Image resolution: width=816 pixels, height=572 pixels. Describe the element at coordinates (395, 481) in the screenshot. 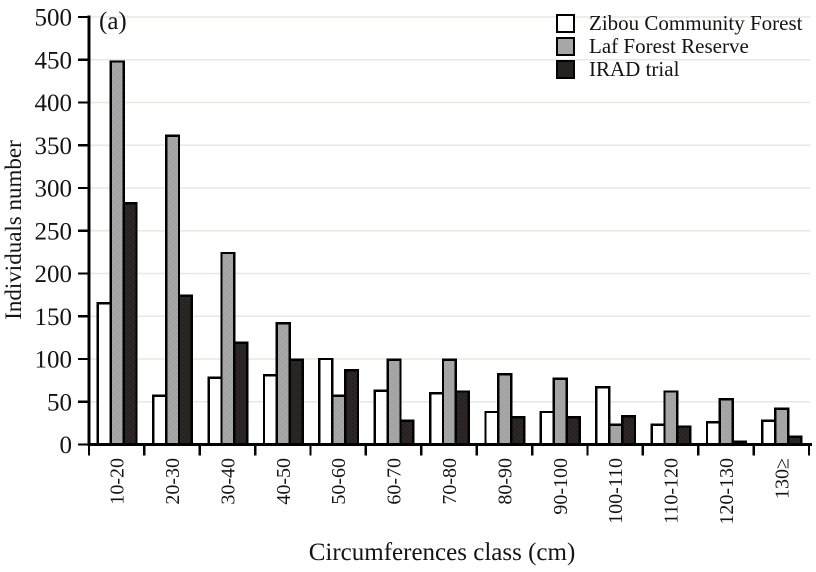

I see `x-tick-label: 60-70` at that location.